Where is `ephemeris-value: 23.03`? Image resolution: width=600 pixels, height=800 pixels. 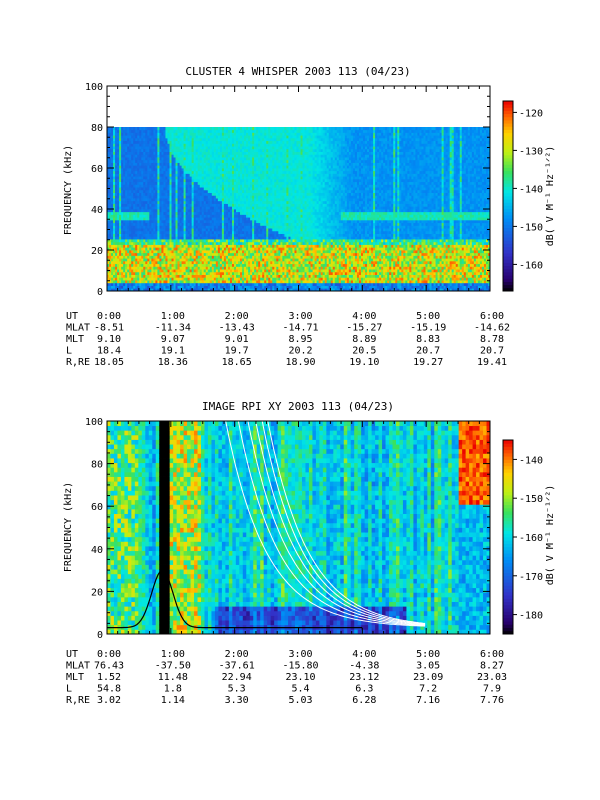
ephemeris-value: 23.03 is located at coordinates (492, 677).